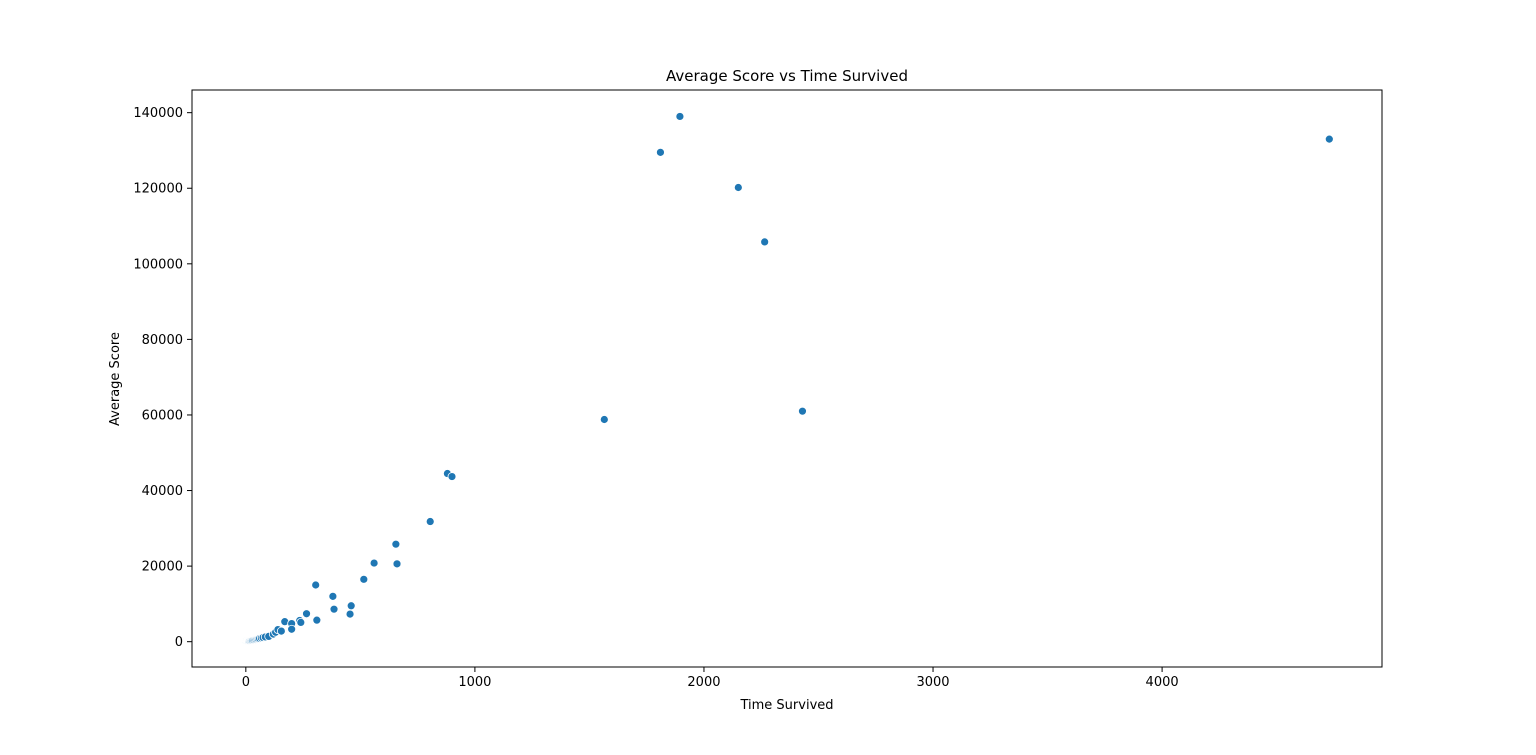  I want to click on y-axis-ticks: 0 20000 40000 60000 80000 100000 120000 140000, so click(162, 378).